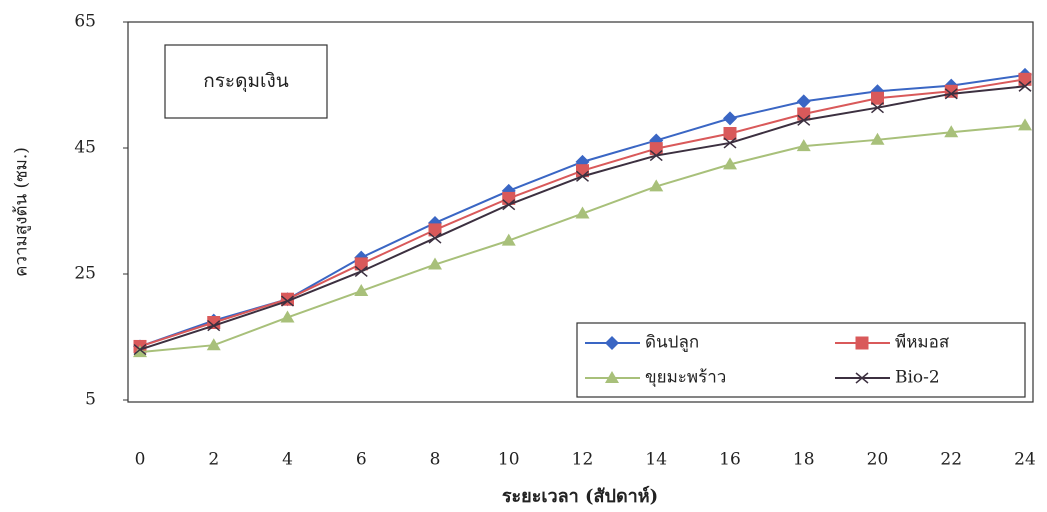  What do you see at coordinates (509, 460) in the screenshot?
I see `x-tick-label: 10` at bounding box center [509, 460].